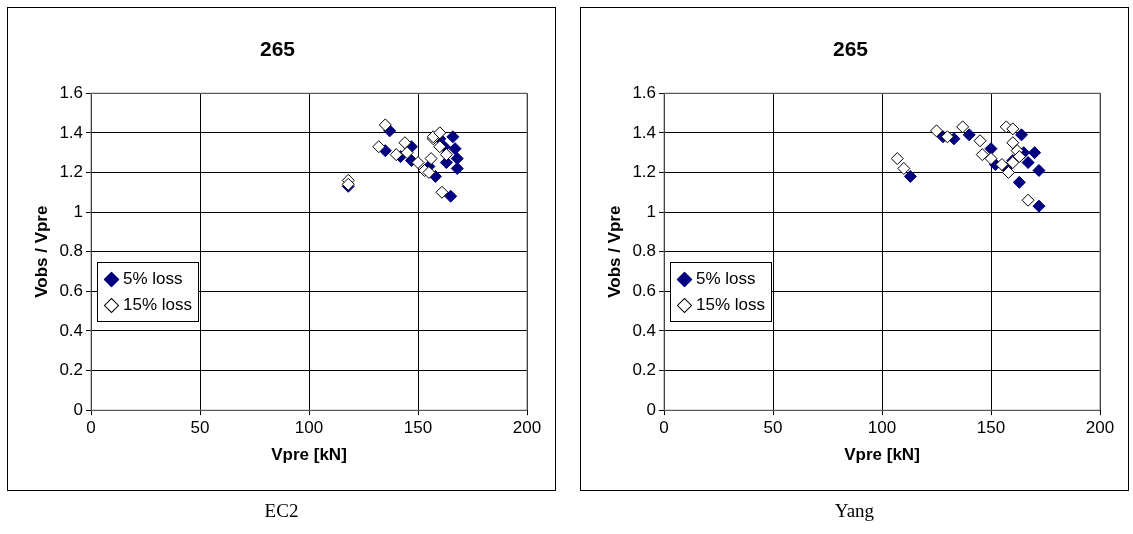 The height and width of the screenshot is (534, 1133). What do you see at coordinates (854, 511) in the screenshot?
I see `text: Yang` at bounding box center [854, 511].